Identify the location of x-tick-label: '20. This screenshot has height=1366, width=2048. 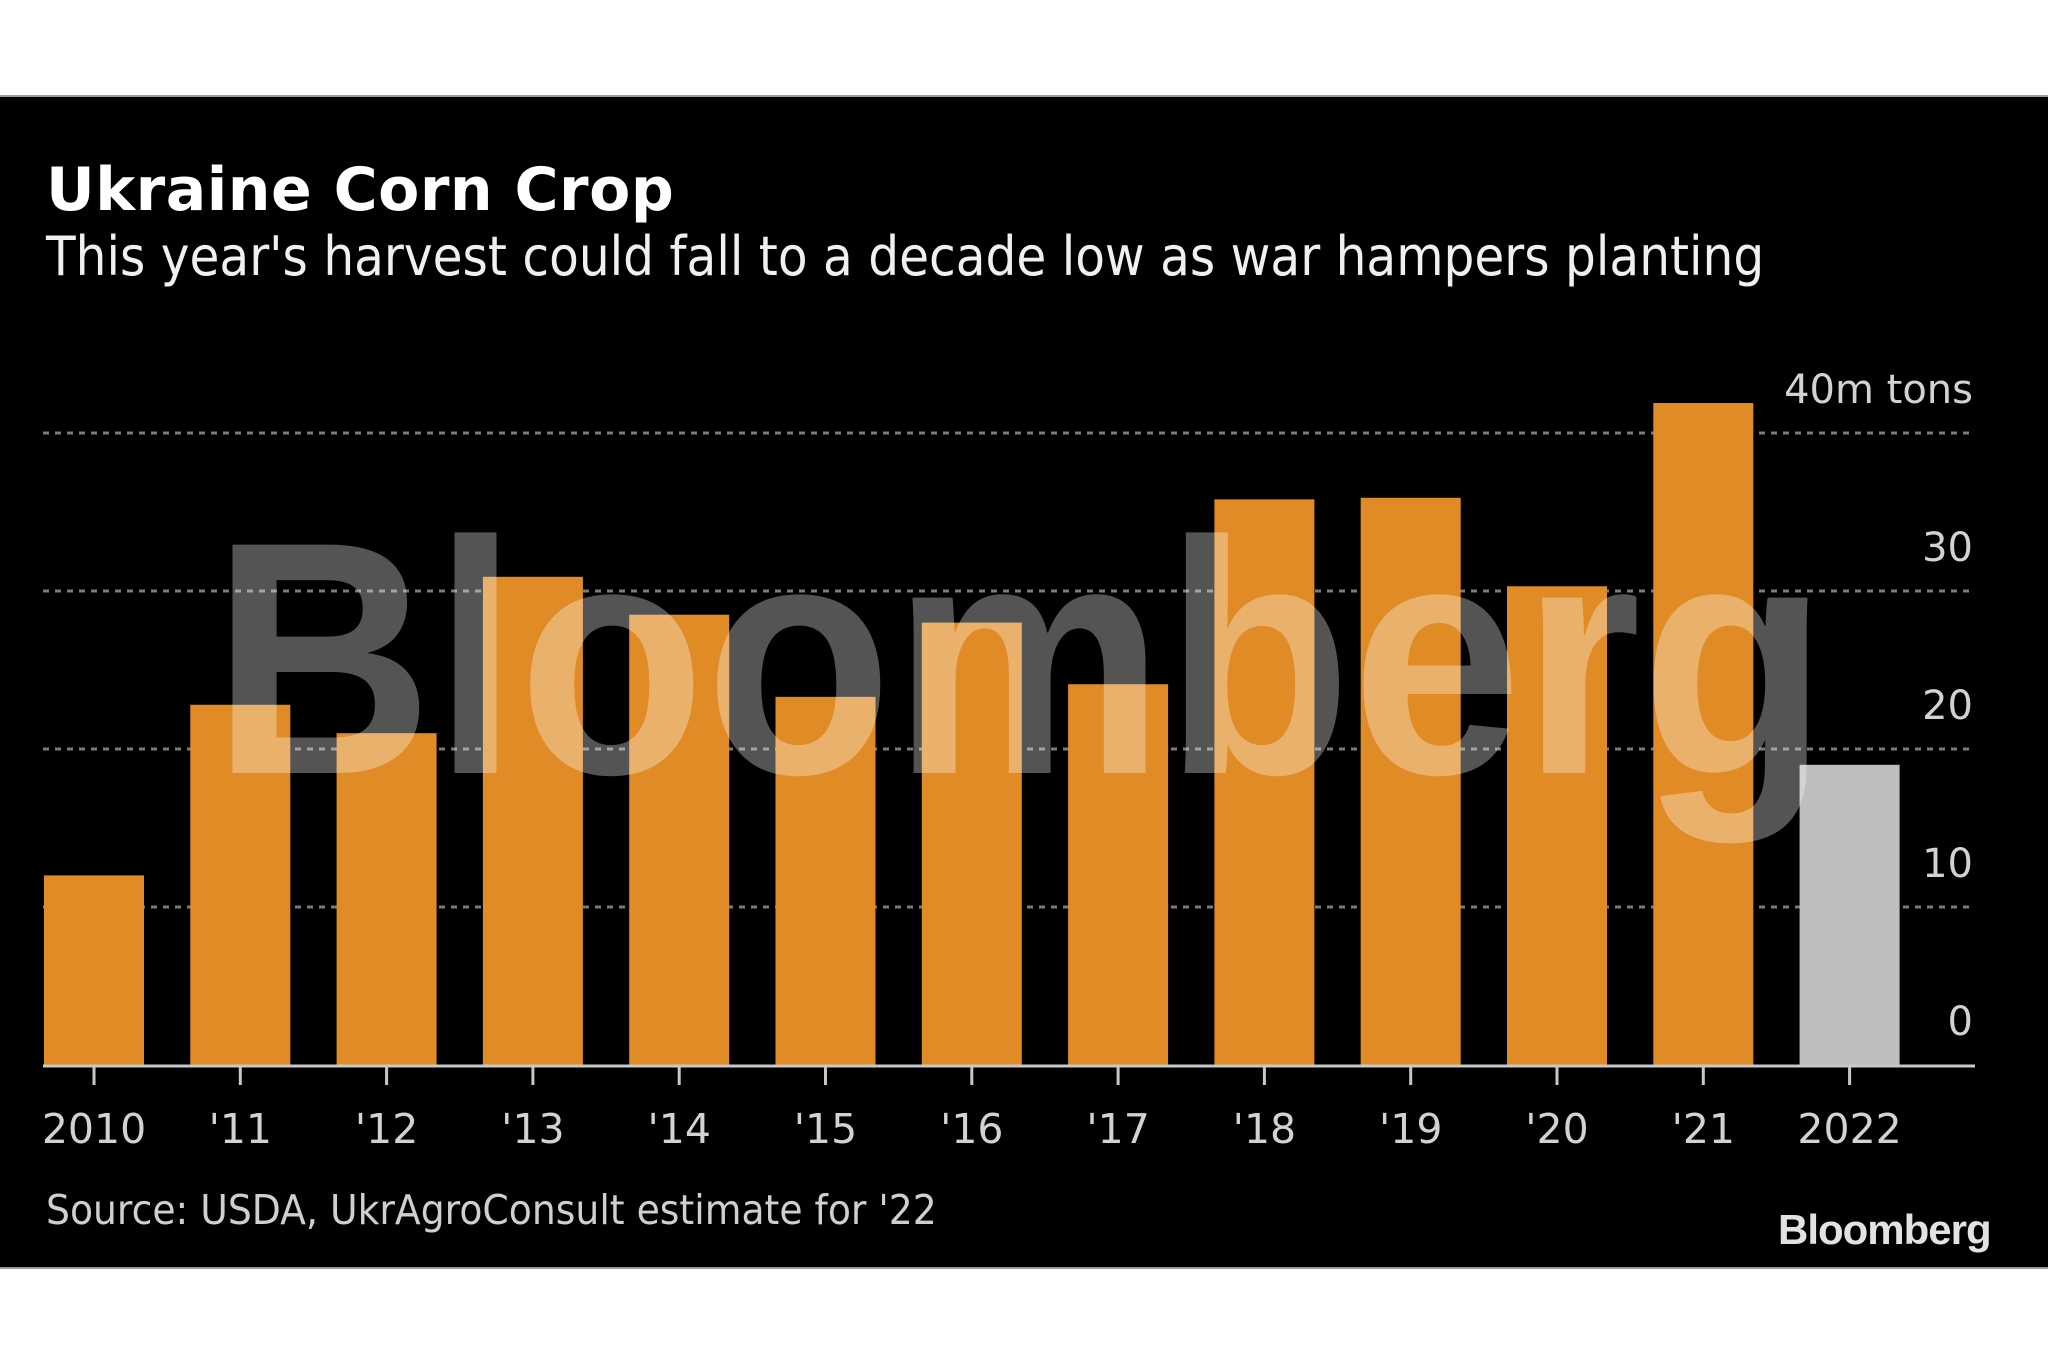
(1556, 1129).